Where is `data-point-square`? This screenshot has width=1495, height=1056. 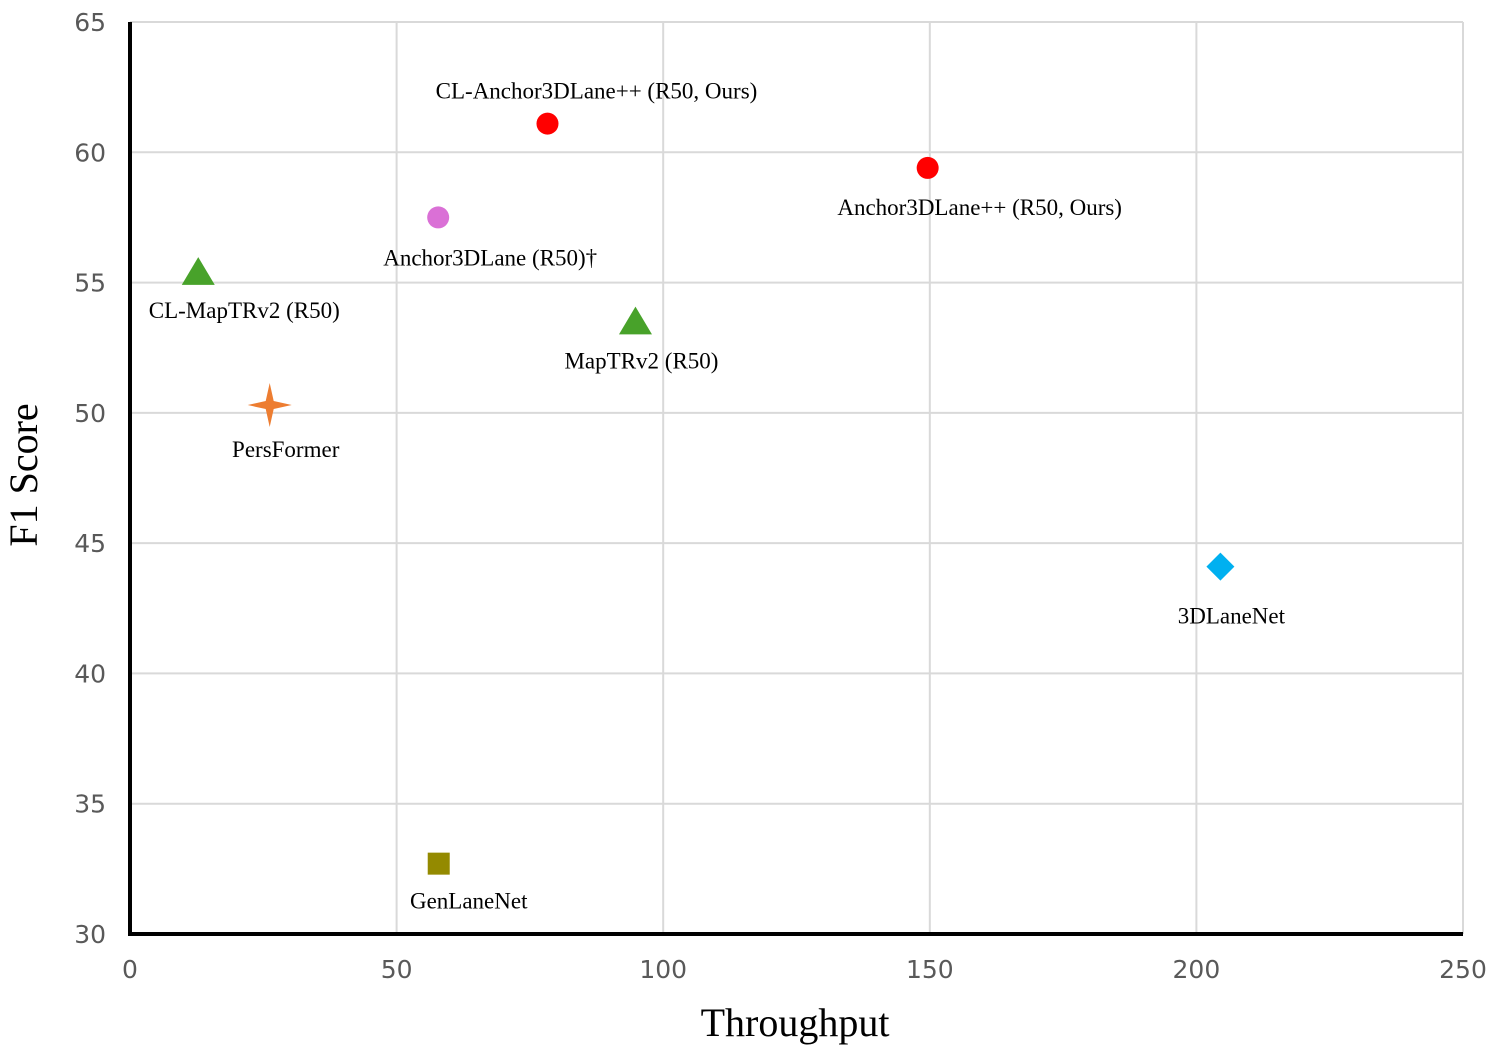
data-point-square is located at coordinates (438, 863).